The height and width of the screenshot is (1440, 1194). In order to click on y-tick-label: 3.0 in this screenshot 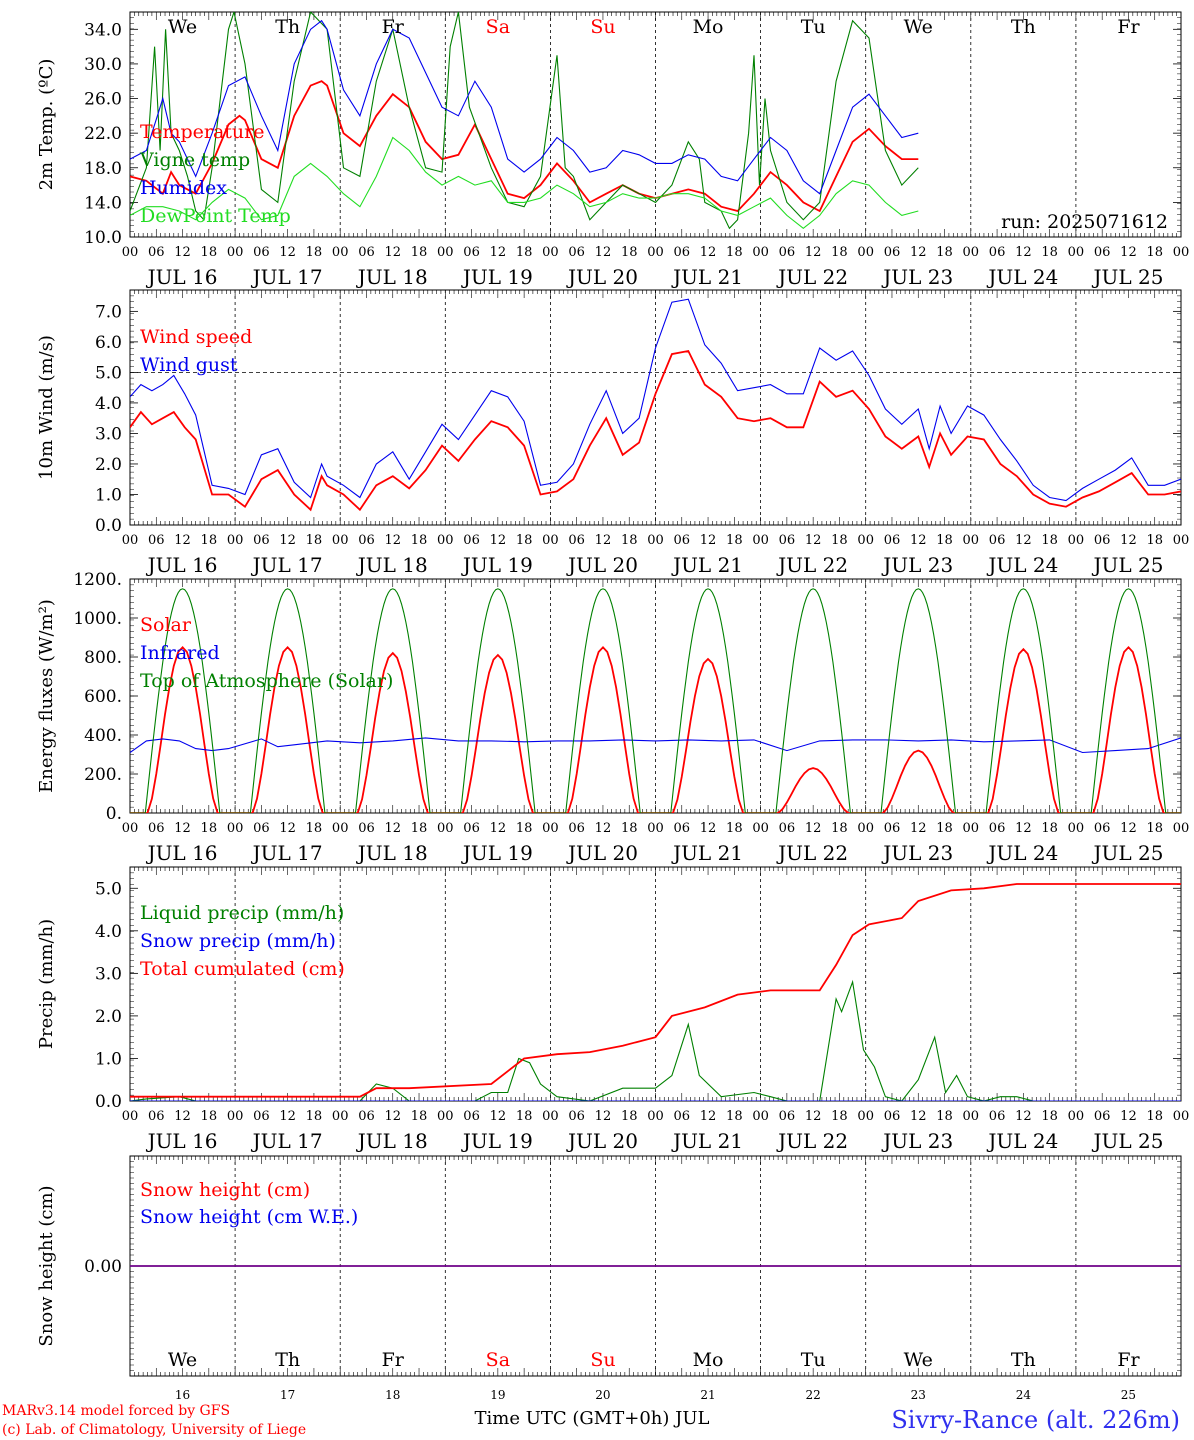, I will do `click(108, 434)`.